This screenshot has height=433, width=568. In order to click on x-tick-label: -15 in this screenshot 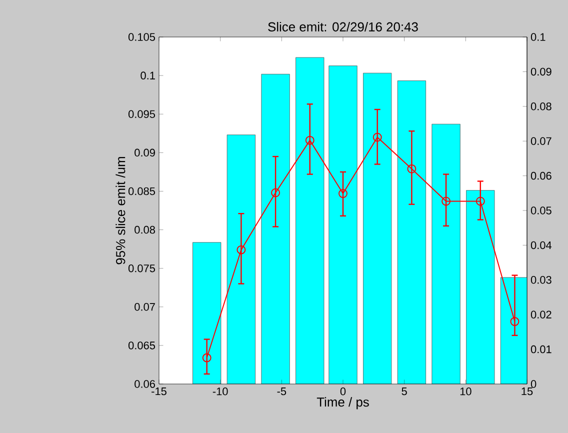, I will do `click(159, 392)`.